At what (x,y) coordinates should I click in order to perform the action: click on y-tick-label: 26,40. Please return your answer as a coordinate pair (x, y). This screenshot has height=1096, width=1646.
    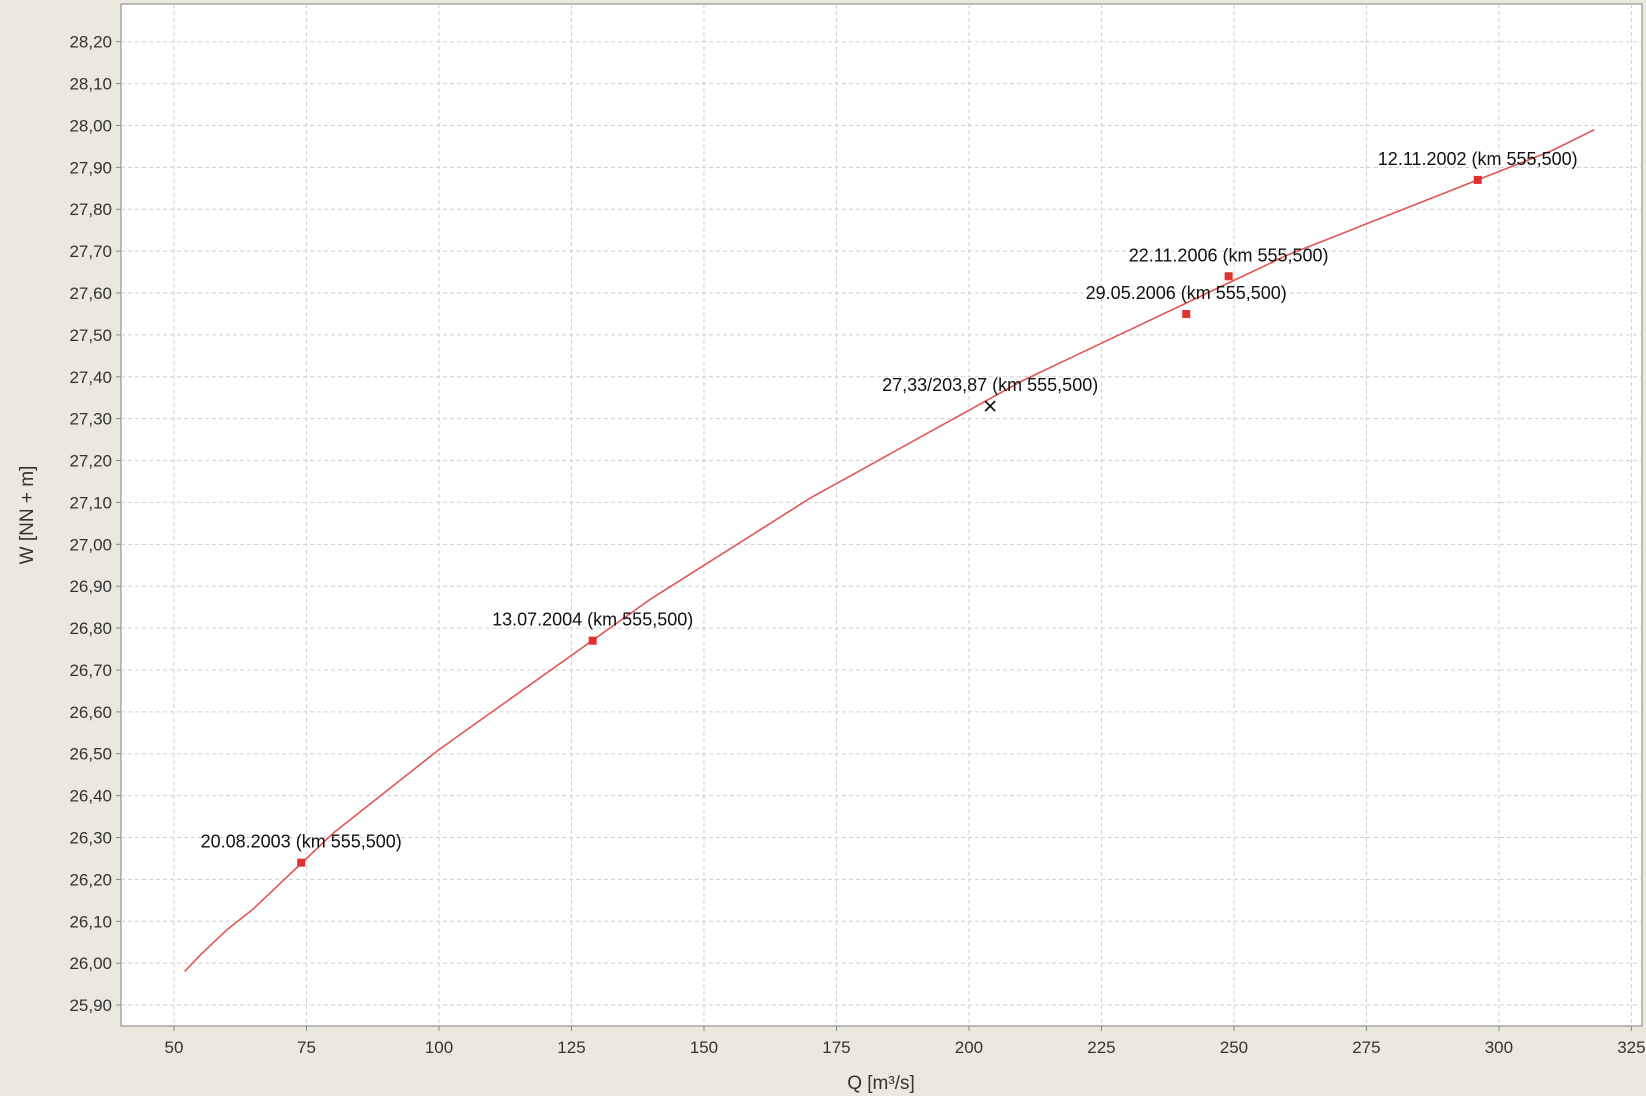
    Looking at the image, I should click on (90, 796).